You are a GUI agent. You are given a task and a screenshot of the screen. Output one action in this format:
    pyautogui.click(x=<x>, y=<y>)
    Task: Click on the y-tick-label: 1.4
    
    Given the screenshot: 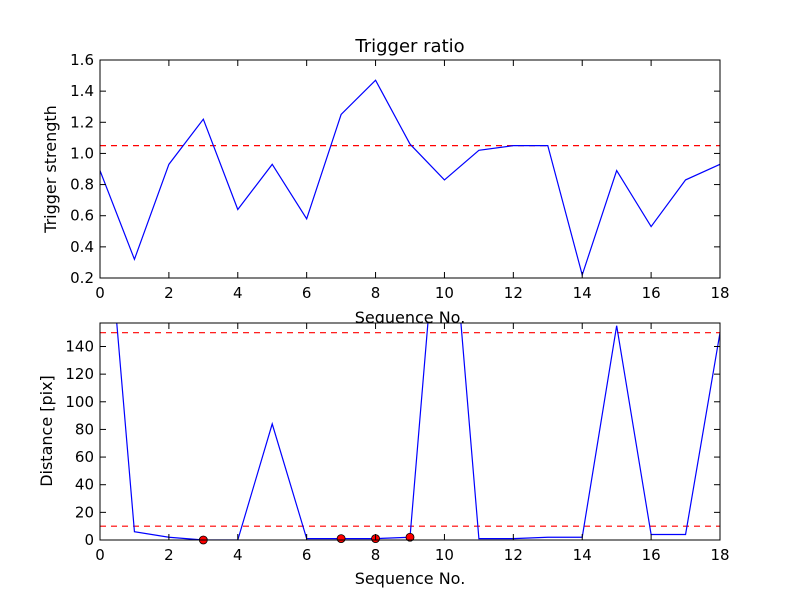 What is the action you would take?
    pyautogui.click(x=82, y=91)
    